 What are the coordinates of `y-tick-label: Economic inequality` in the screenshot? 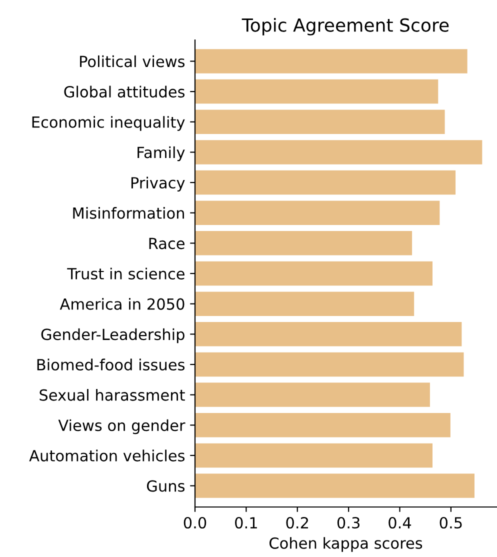 It's located at (108, 123).